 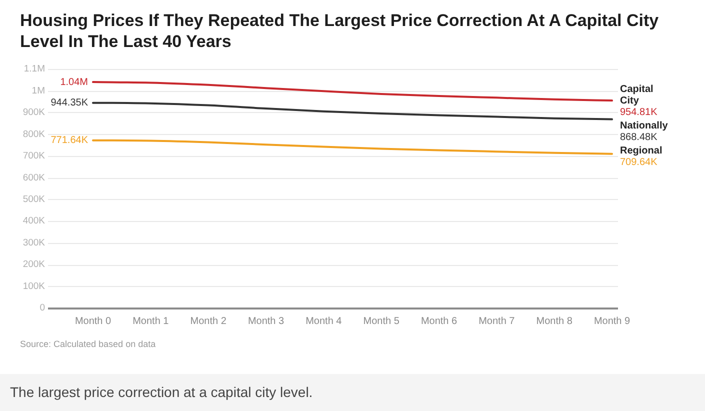 What do you see at coordinates (69, 103) in the screenshot?
I see `data-label: 944.35K` at bounding box center [69, 103].